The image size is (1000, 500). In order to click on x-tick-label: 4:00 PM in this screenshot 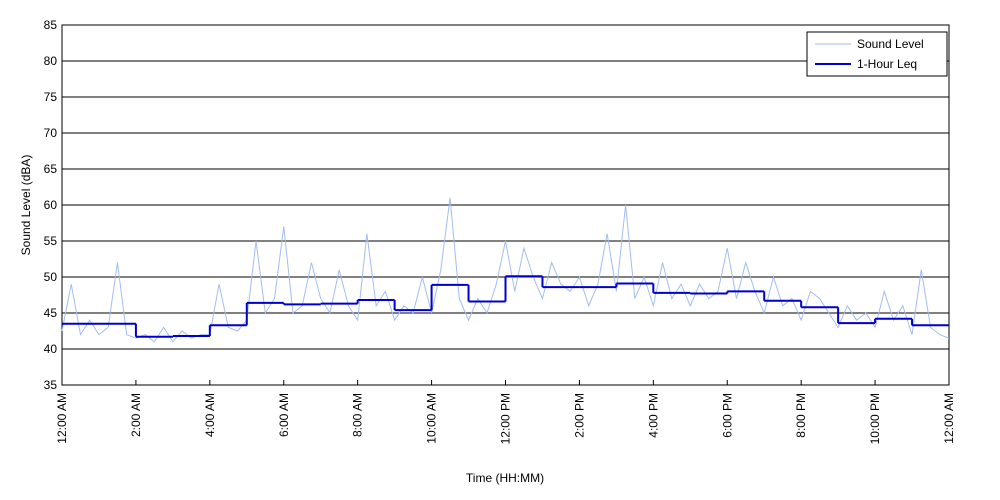, I will do `click(653, 415)`.